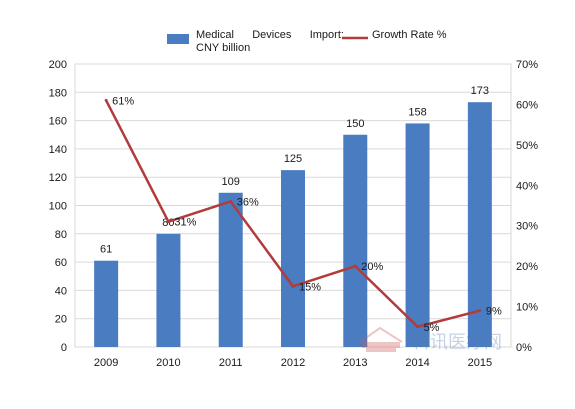  I want to click on bar-value-label: 61, so click(106, 250).